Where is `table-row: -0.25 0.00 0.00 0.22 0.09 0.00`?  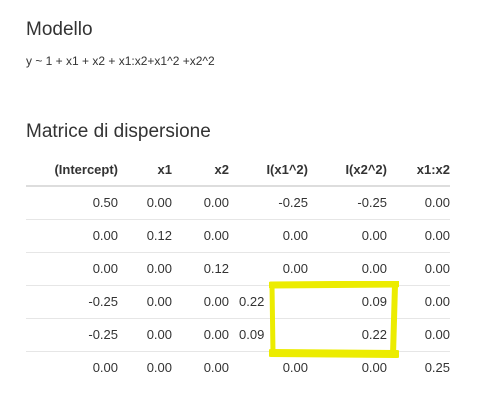 table-row: -0.25 0.00 0.00 0.22 0.09 0.00 is located at coordinates (238, 301).